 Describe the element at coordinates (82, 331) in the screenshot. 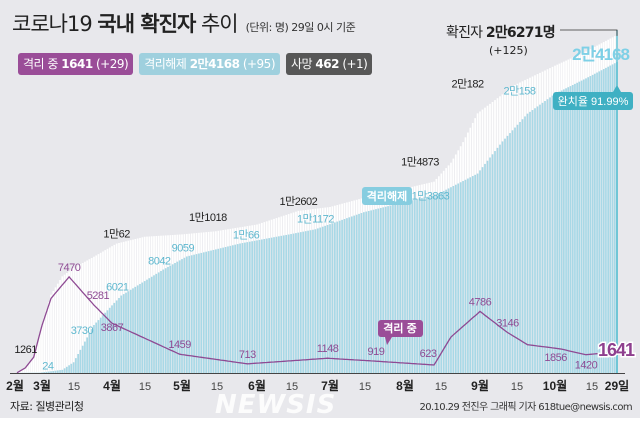

I see `data-label: 3730` at that location.